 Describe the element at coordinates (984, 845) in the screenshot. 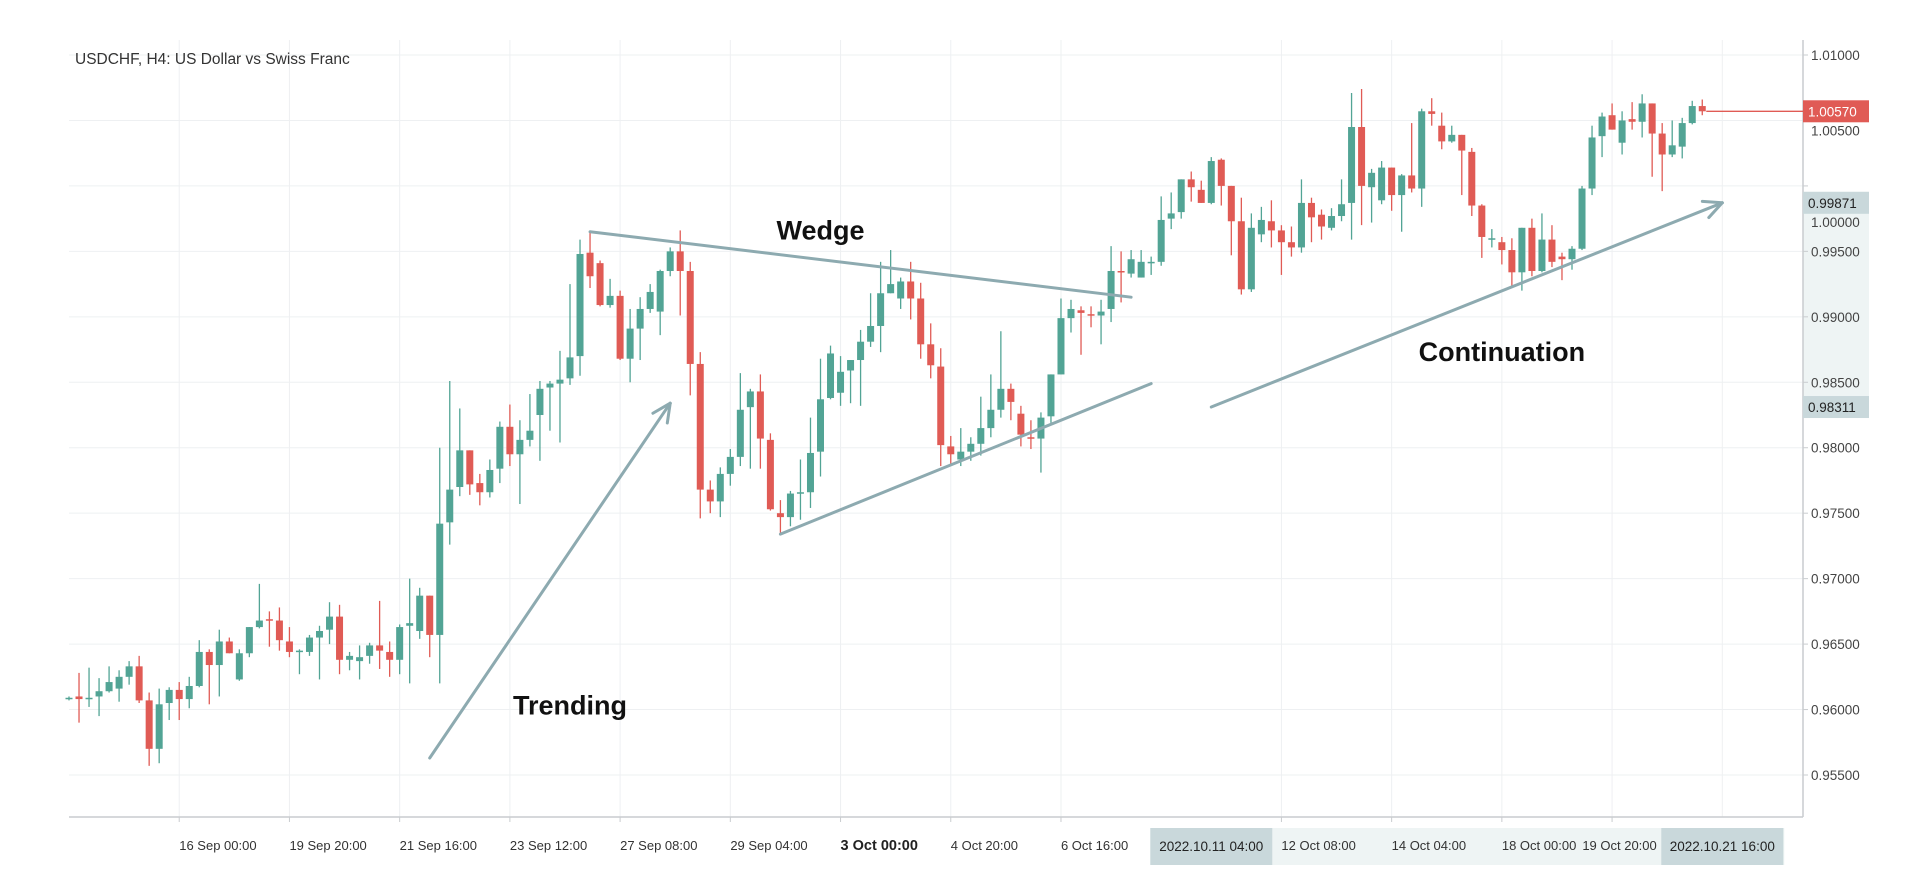

I see `time-tick-label: 4 Oct 20:00` at that location.